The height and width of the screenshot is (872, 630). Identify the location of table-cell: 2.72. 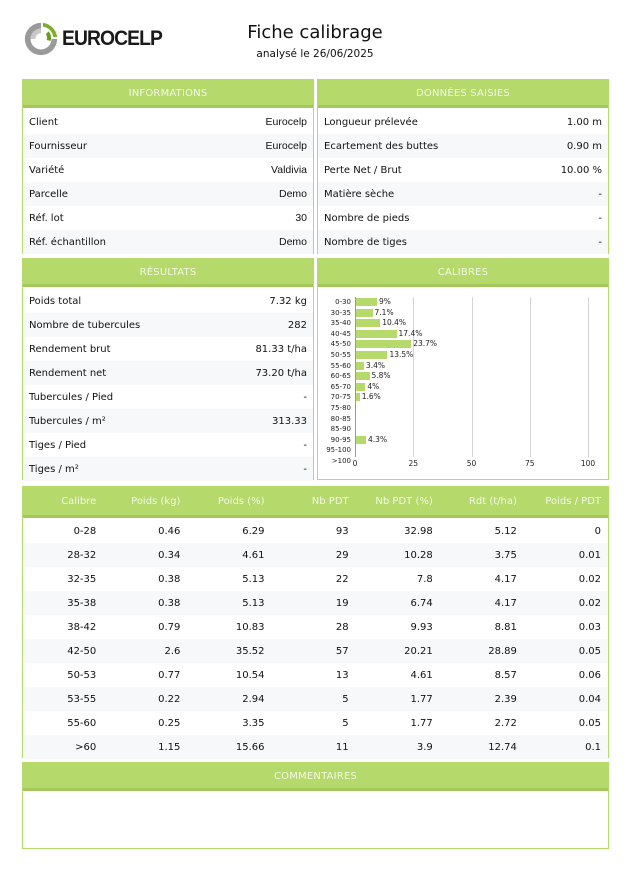
(505, 723).